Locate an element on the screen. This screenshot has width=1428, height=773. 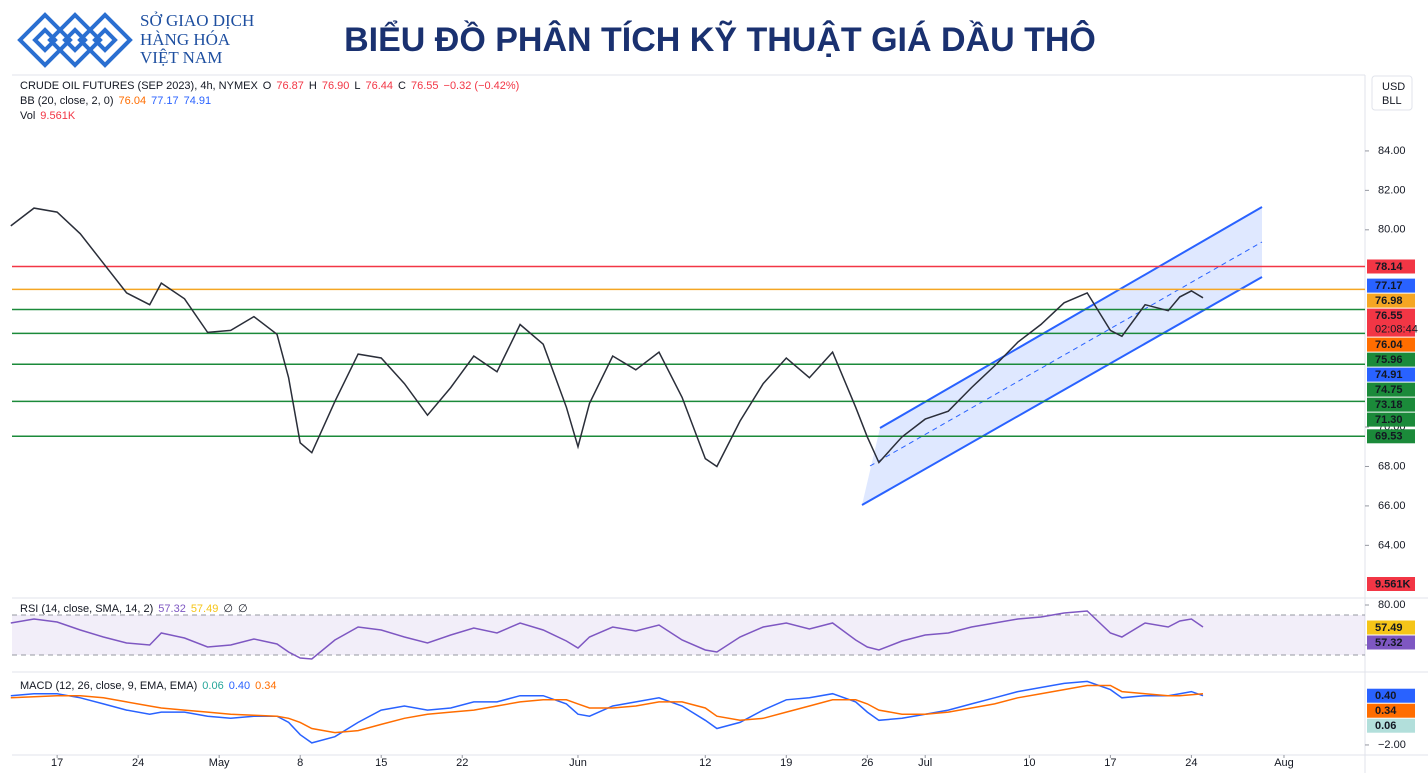
x-tick-label: 15 is located at coordinates (381, 763).